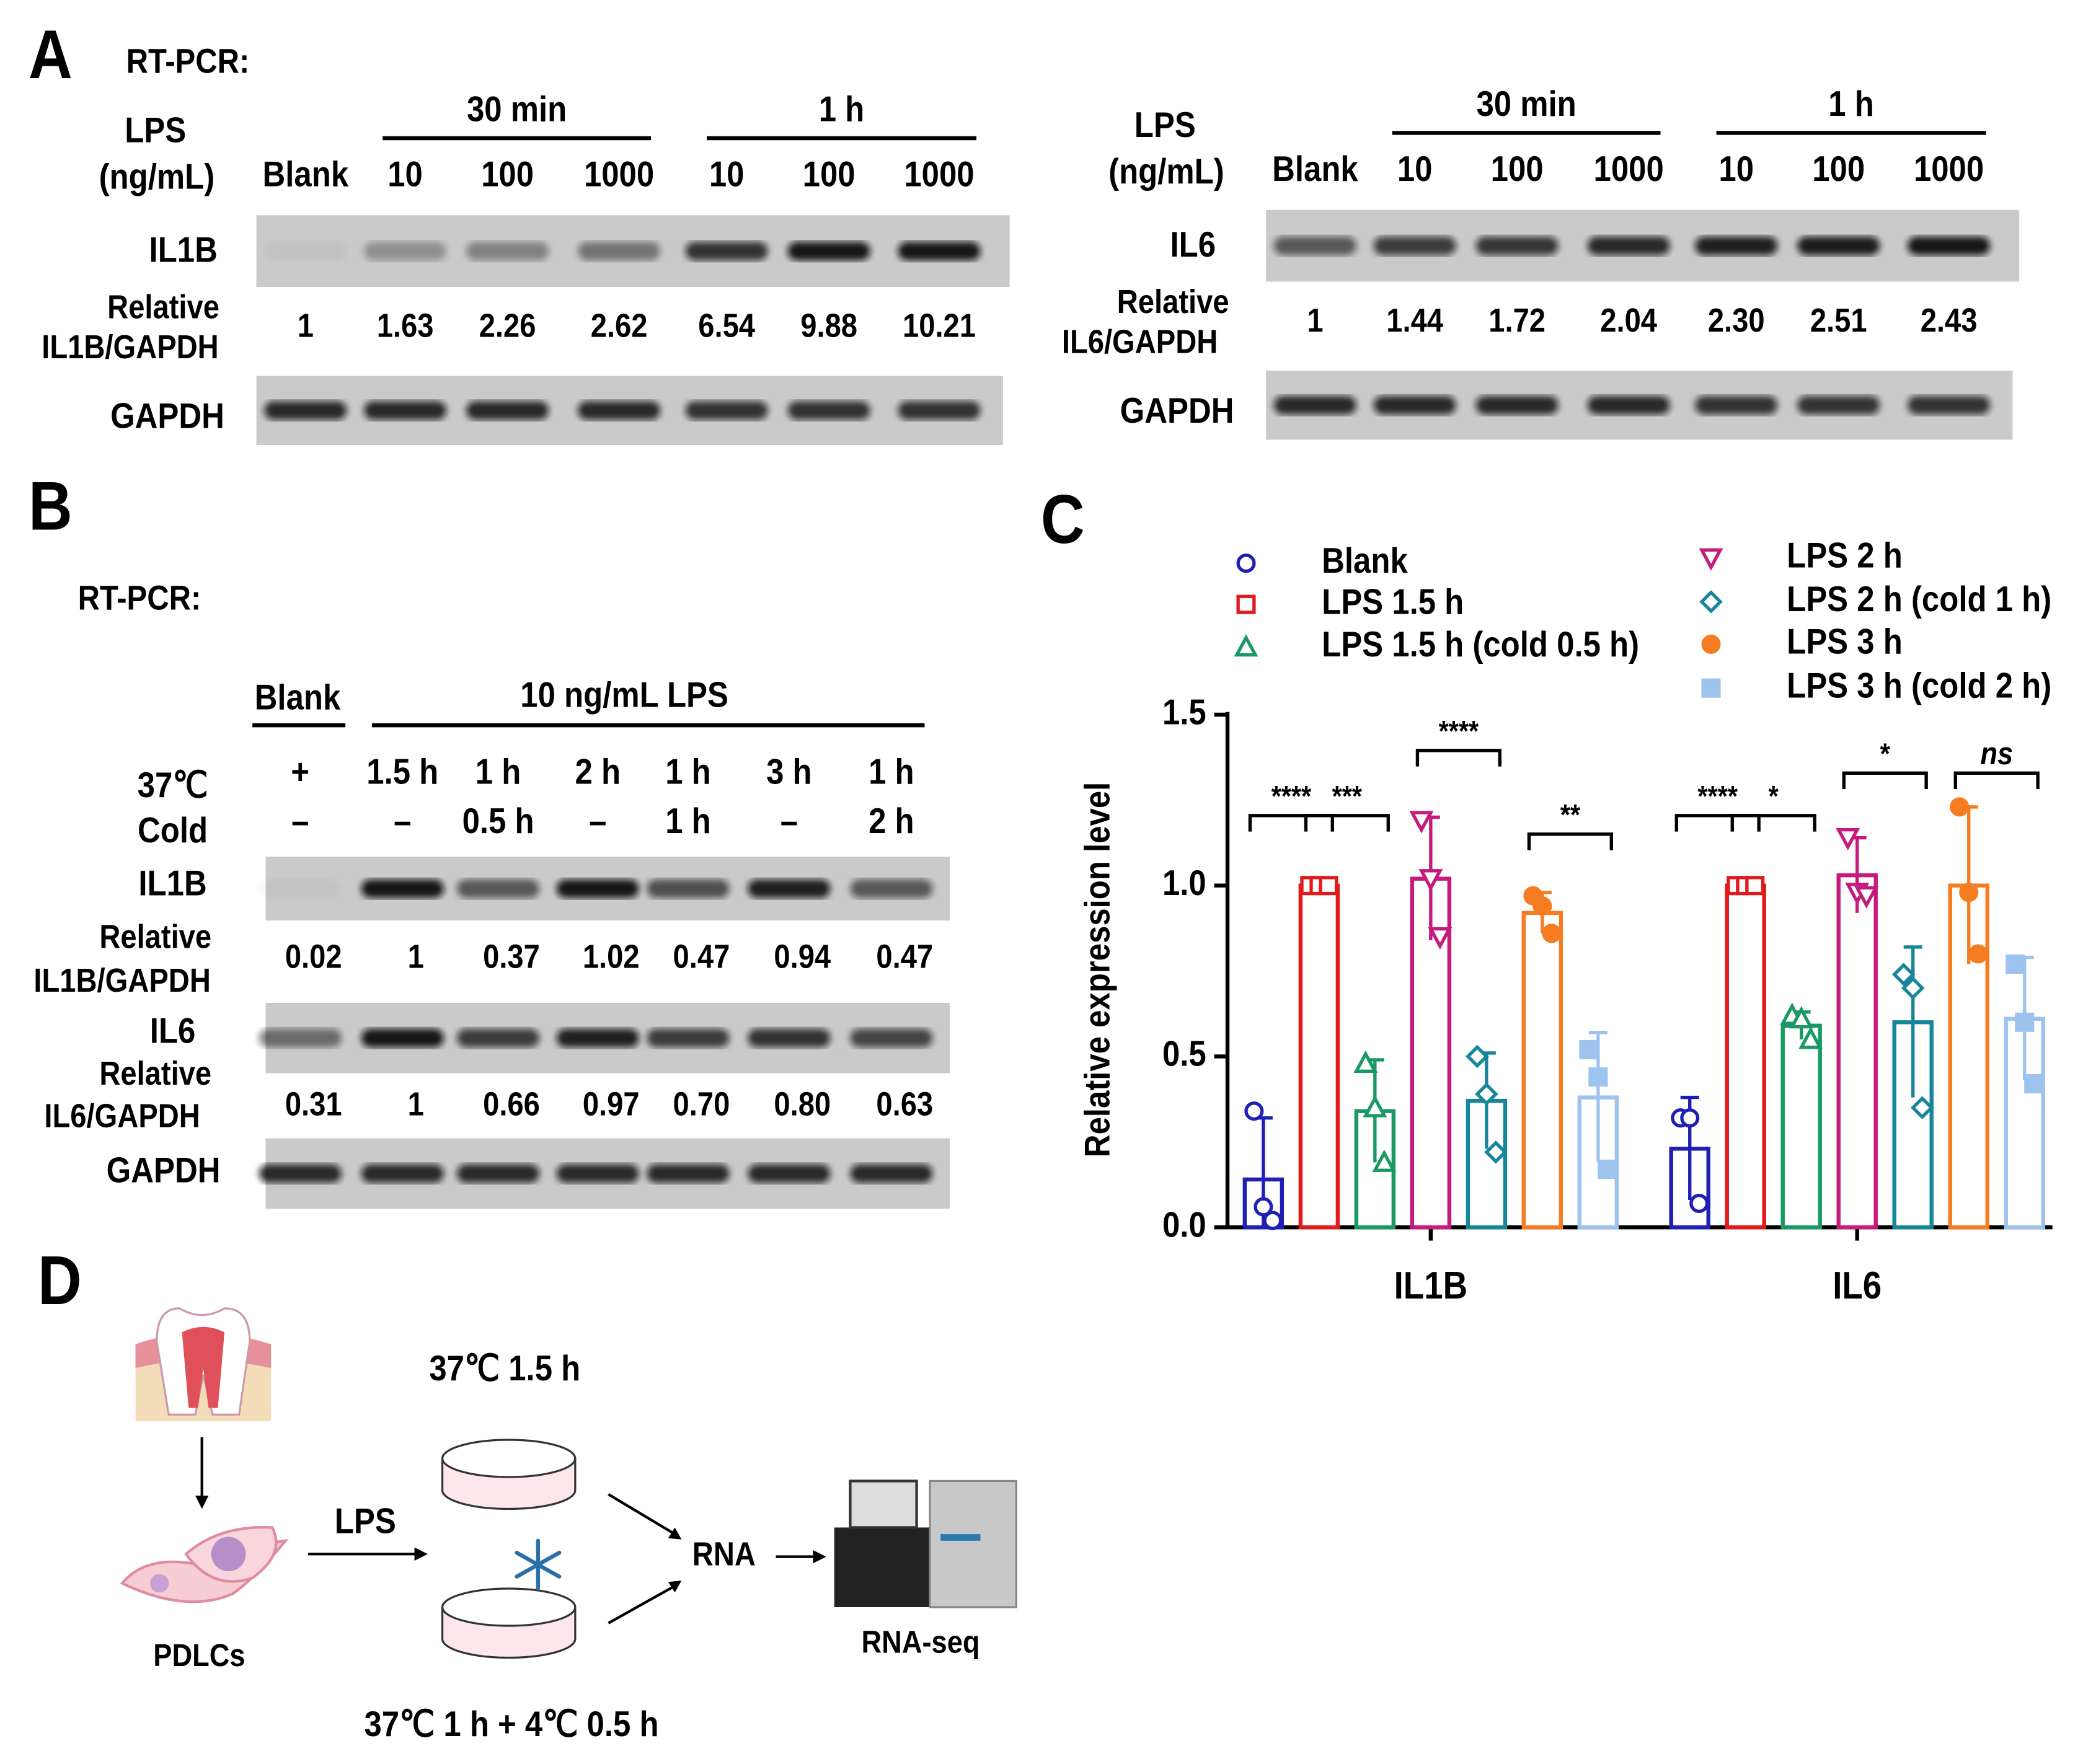 The width and height of the screenshot is (2083, 1764). What do you see at coordinates (1431, 1285) in the screenshot?
I see `x-tick-label: IL1B` at bounding box center [1431, 1285].